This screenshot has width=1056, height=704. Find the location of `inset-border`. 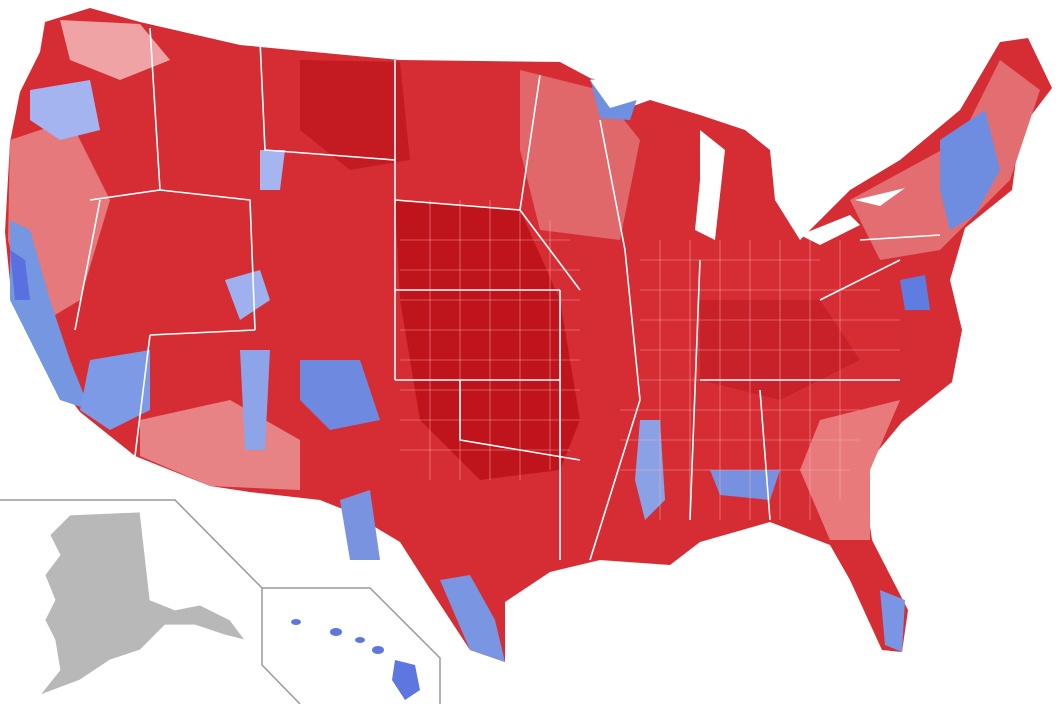

inset-border is located at coordinates (351, 645).